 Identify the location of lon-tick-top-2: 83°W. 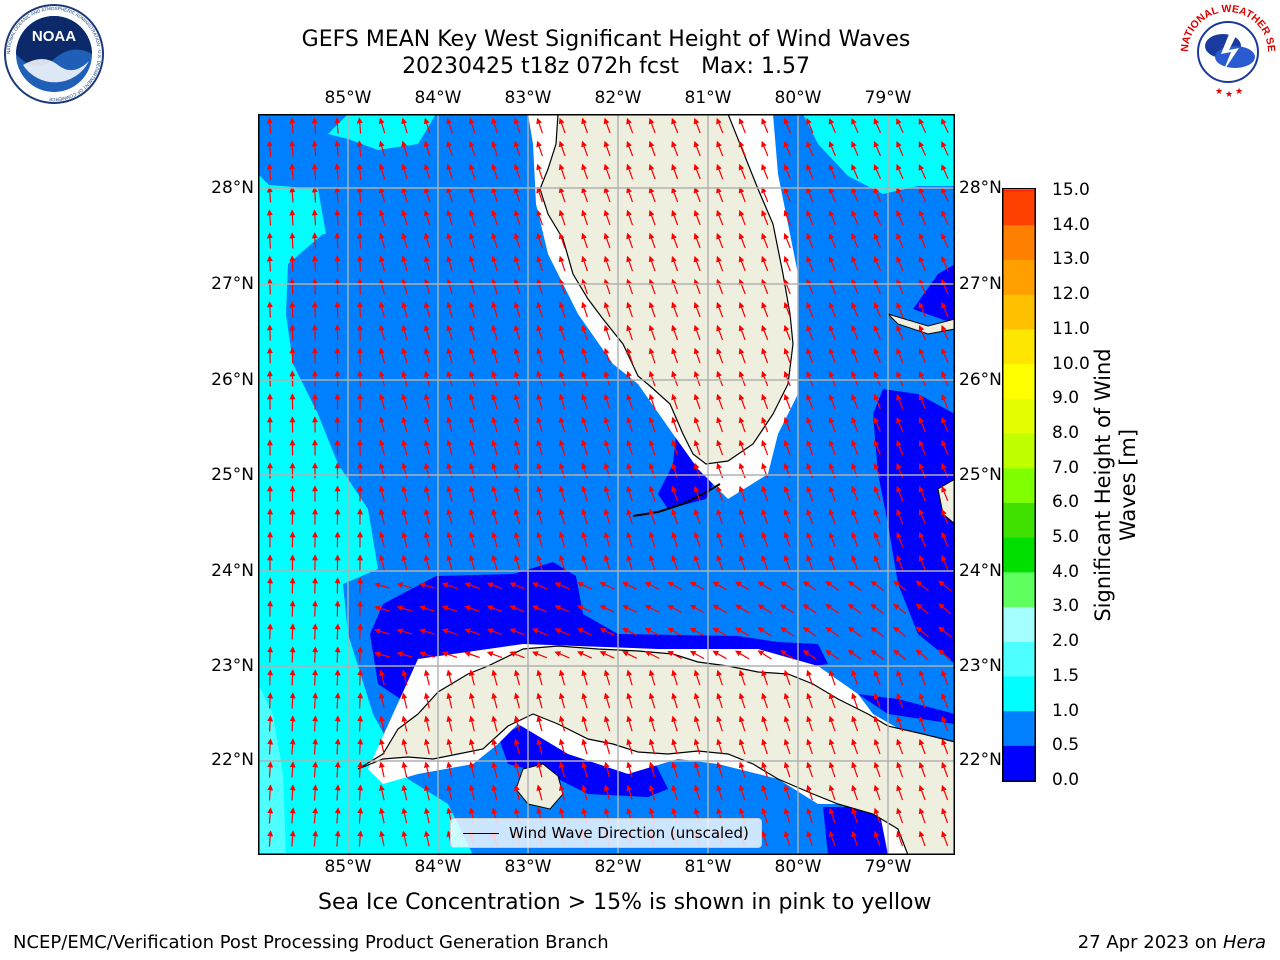
(528, 98).